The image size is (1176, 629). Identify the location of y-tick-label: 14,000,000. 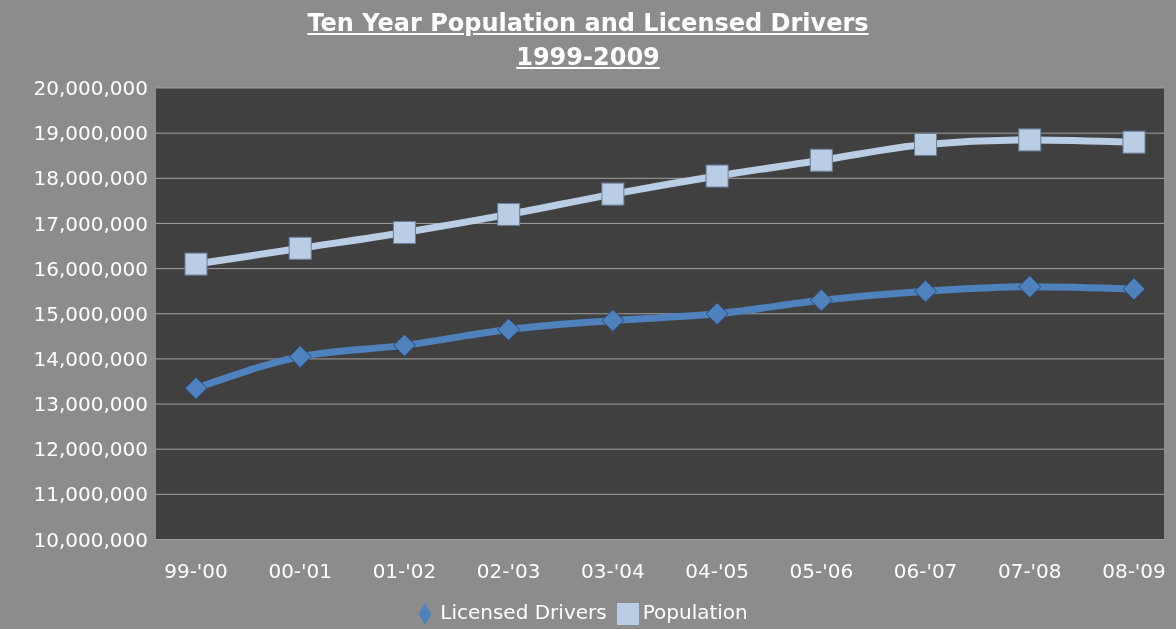
(90, 359).